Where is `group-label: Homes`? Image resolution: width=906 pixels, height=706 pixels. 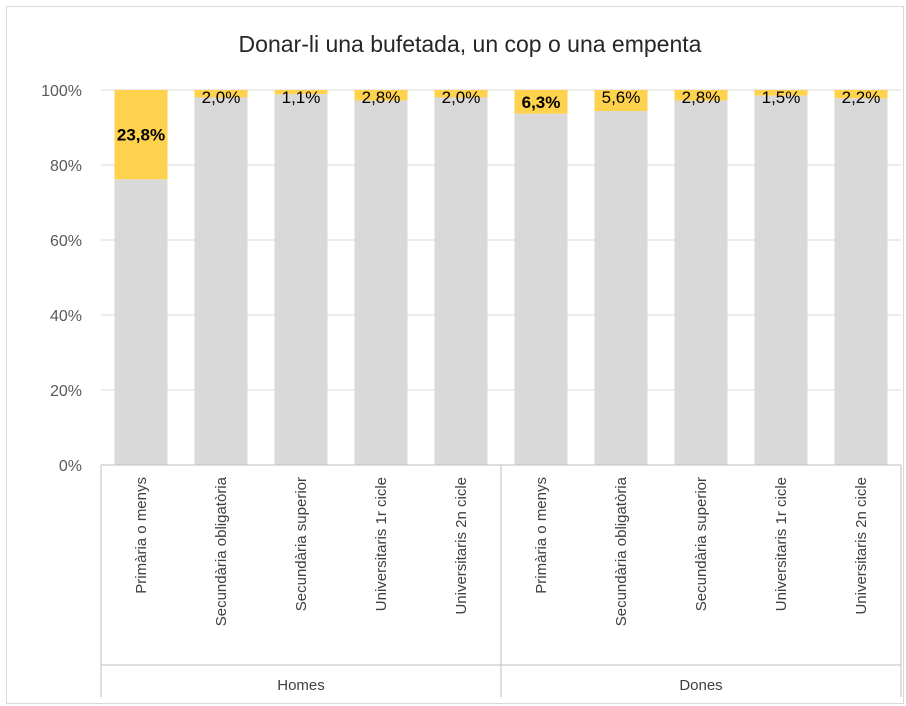
group-label: Homes is located at coordinates (301, 685).